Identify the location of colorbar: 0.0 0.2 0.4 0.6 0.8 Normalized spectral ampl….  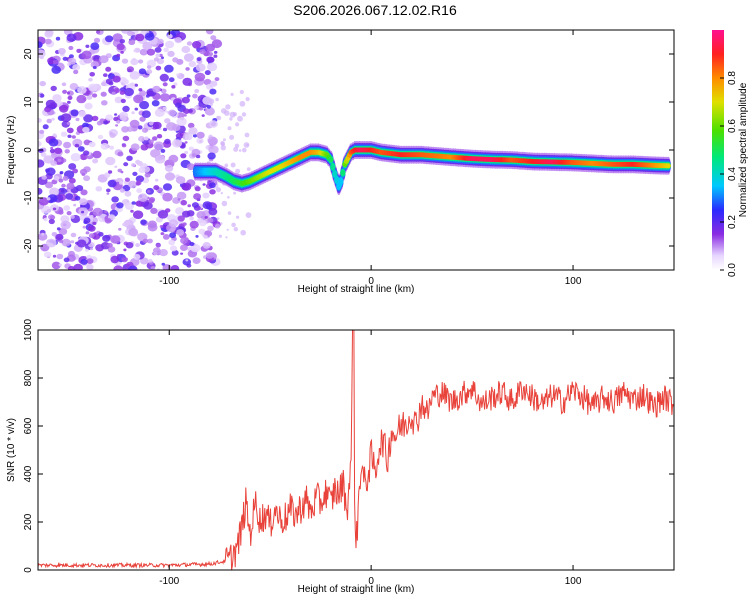
(730, 153).